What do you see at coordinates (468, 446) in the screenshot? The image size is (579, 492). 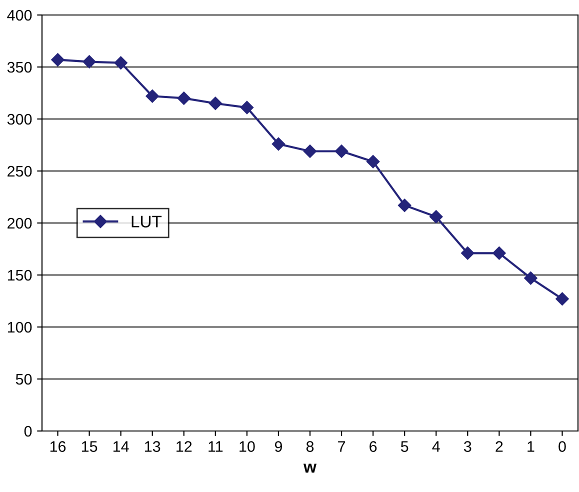 I see `x-tick-label: 3` at bounding box center [468, 446].